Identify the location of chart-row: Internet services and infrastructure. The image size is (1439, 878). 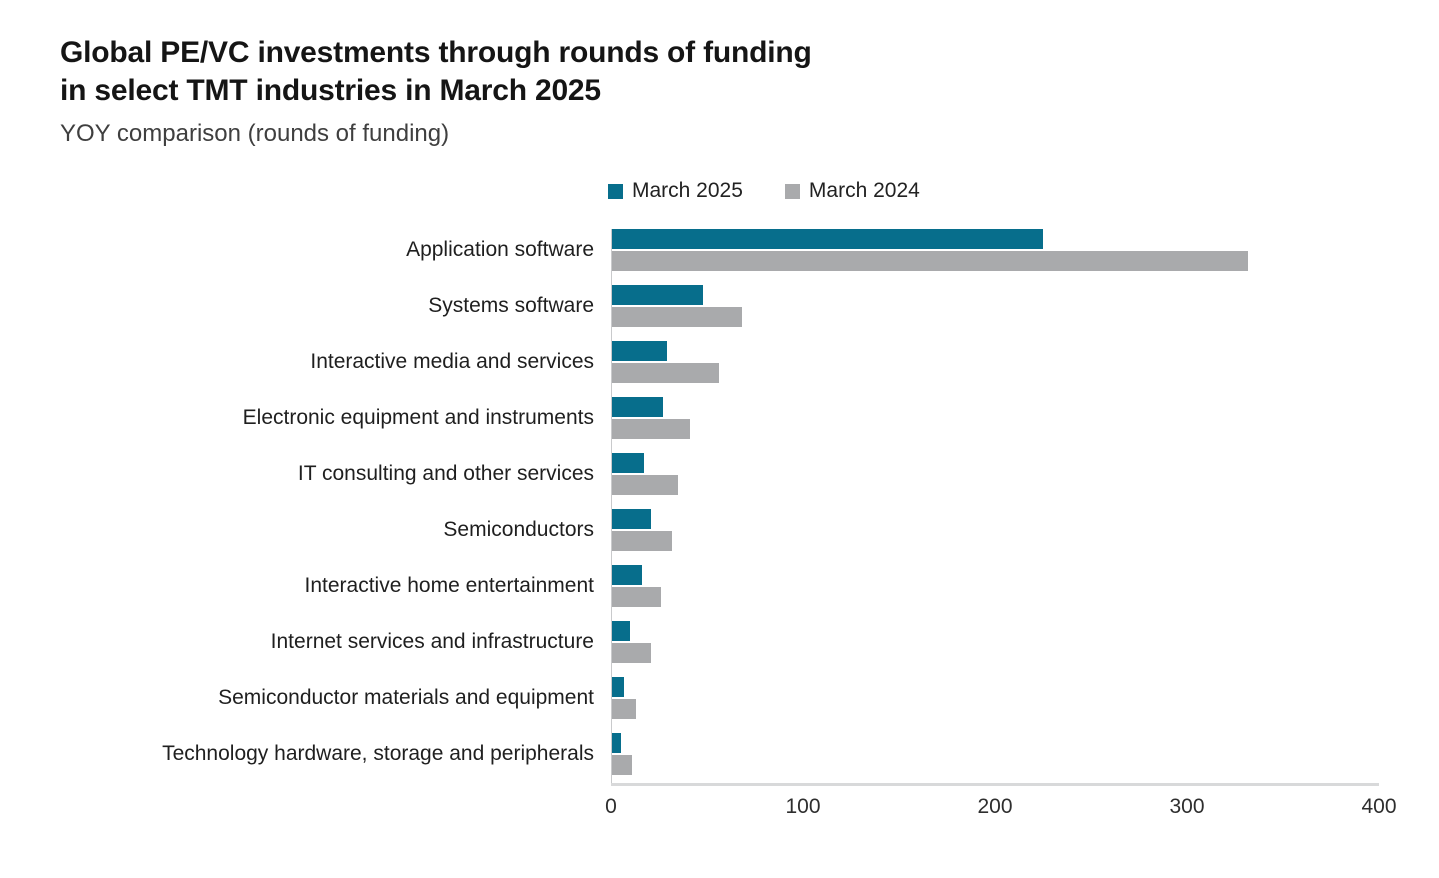
(719, 642).